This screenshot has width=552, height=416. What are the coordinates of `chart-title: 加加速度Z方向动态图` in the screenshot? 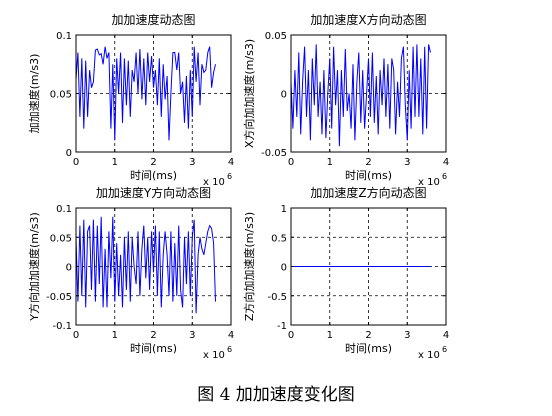 It's located at (368, 192).